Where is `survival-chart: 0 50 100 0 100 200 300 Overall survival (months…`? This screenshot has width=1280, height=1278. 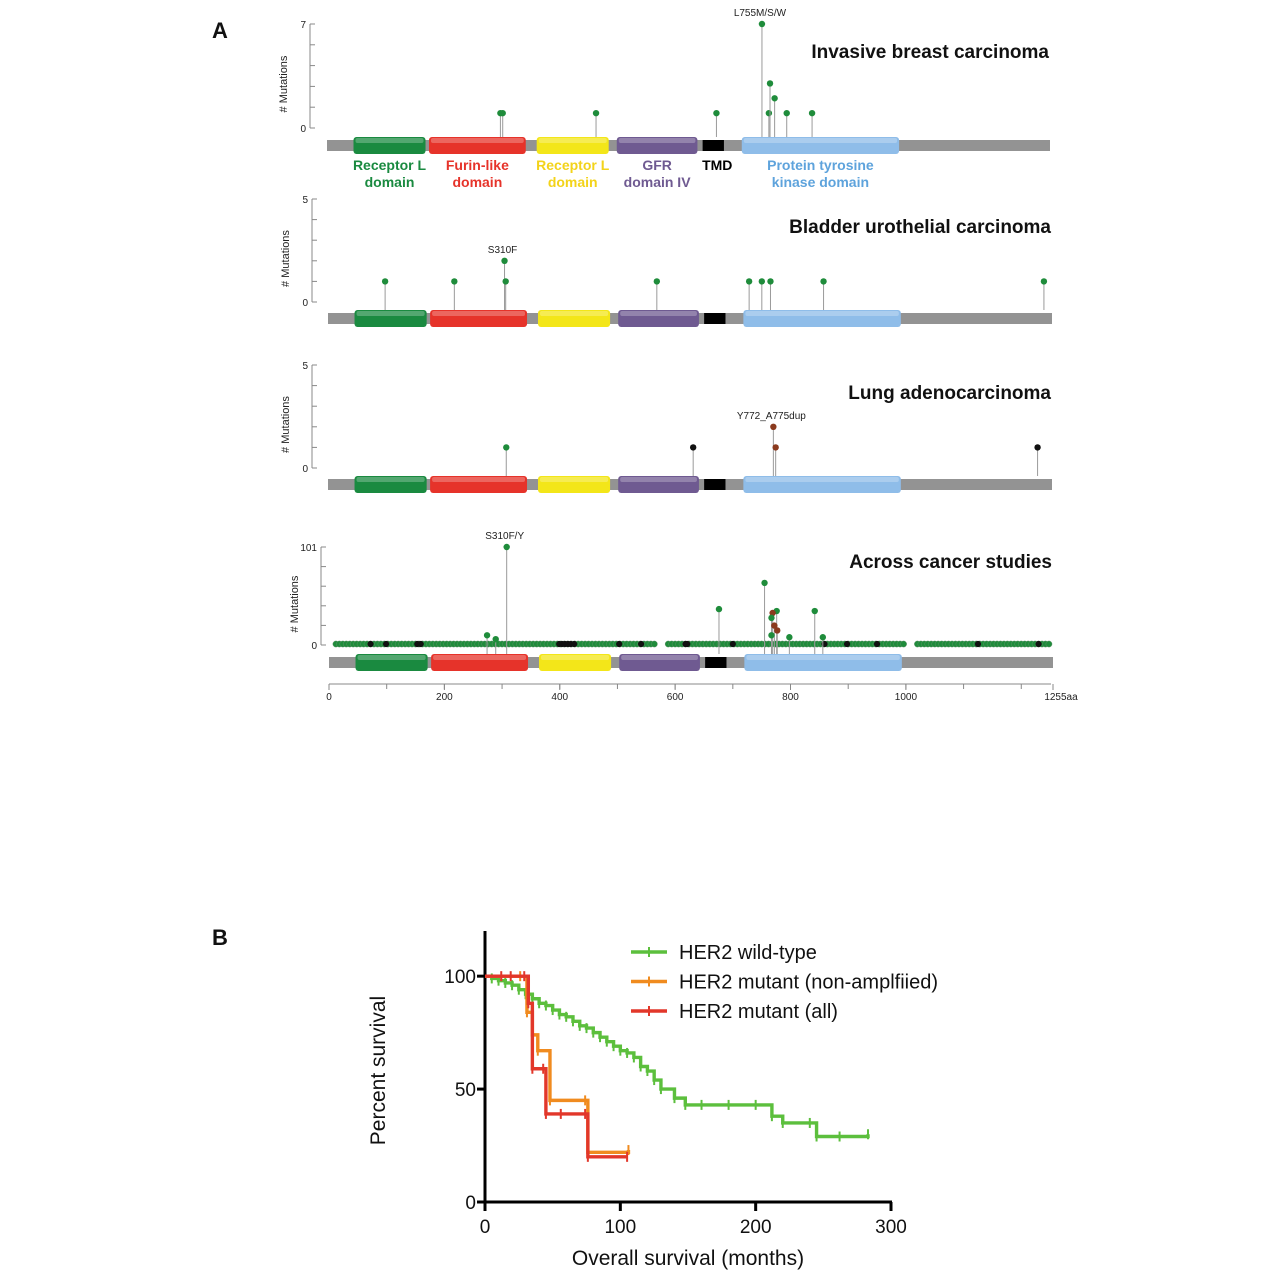 survival-chart: 0 50 100 0 100 200 300 Overall survival (months… is located at coordinates (652, 1100).